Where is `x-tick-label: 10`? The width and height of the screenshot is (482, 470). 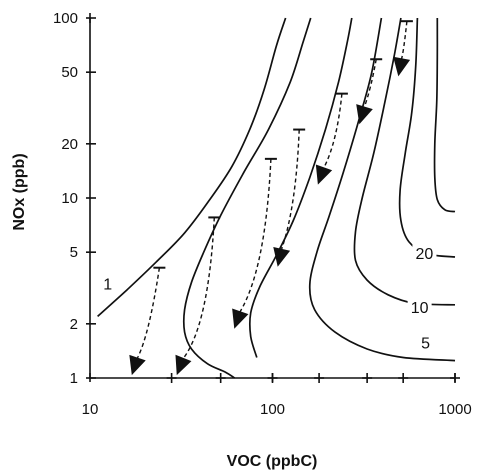 x-tick-label: 10 is located at coordinates (90, 409).